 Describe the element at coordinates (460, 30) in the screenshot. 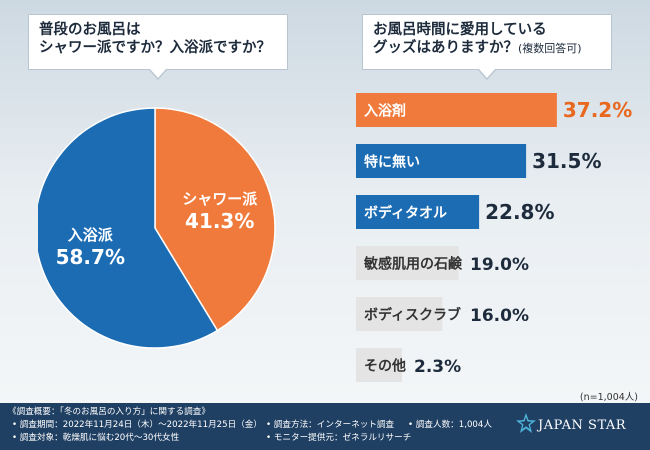

I see `question-2-line-1: お風呂時間に愛用している` at that location.